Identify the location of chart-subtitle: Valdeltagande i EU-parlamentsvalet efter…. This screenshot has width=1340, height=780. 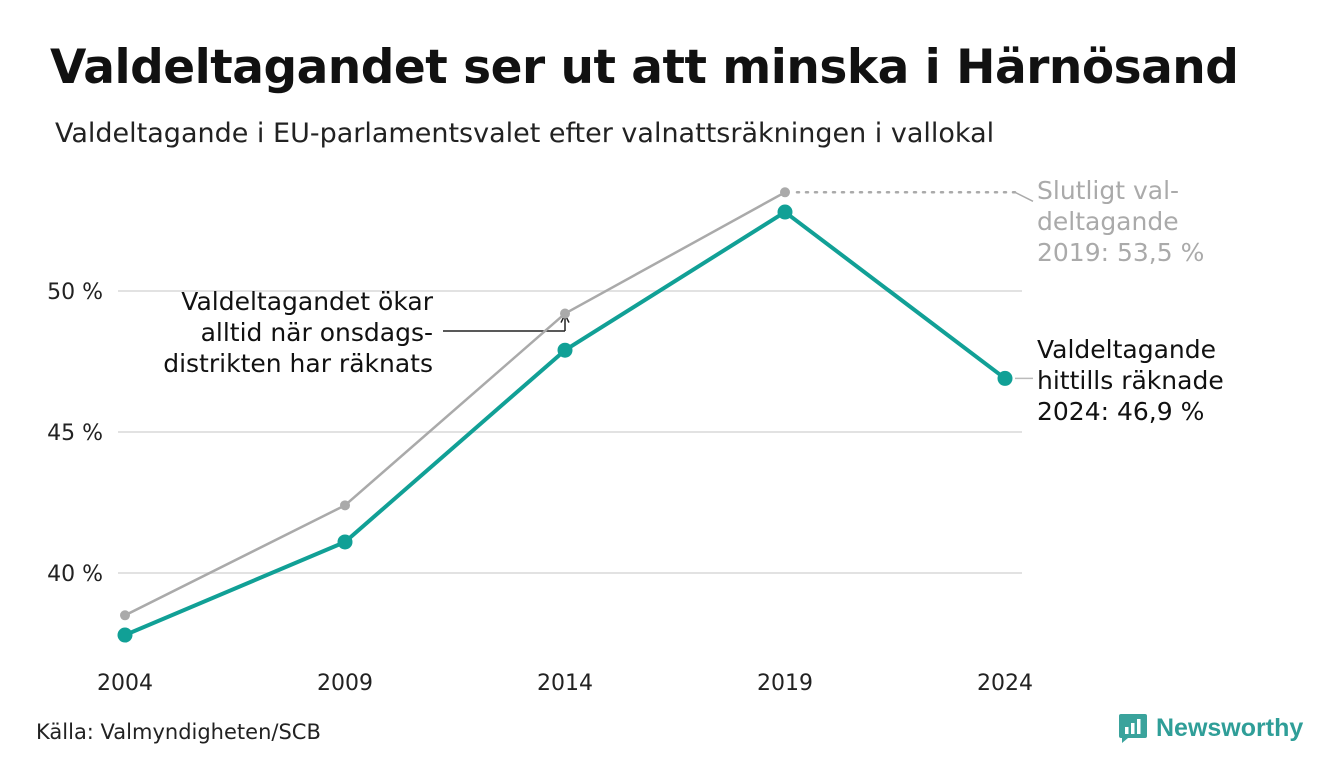
(525, 133).